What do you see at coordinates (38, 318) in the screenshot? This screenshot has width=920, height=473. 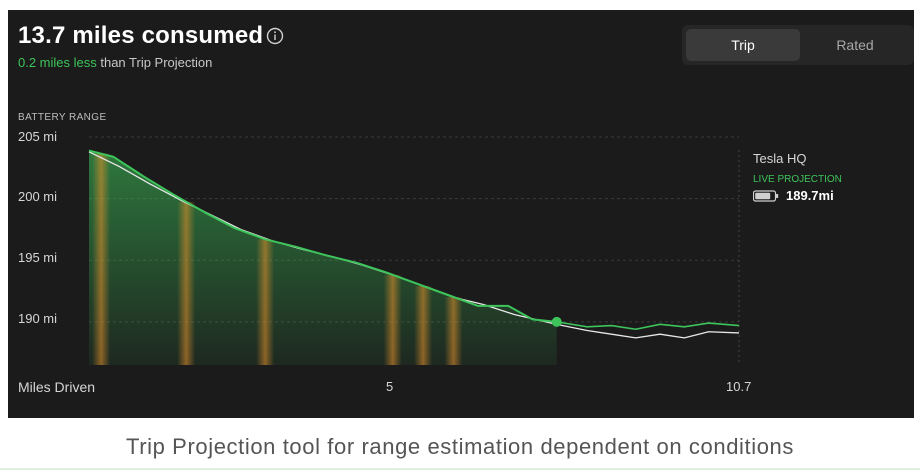 I see `y-tick-label: 190 mi` at bounding box center [38, 318].